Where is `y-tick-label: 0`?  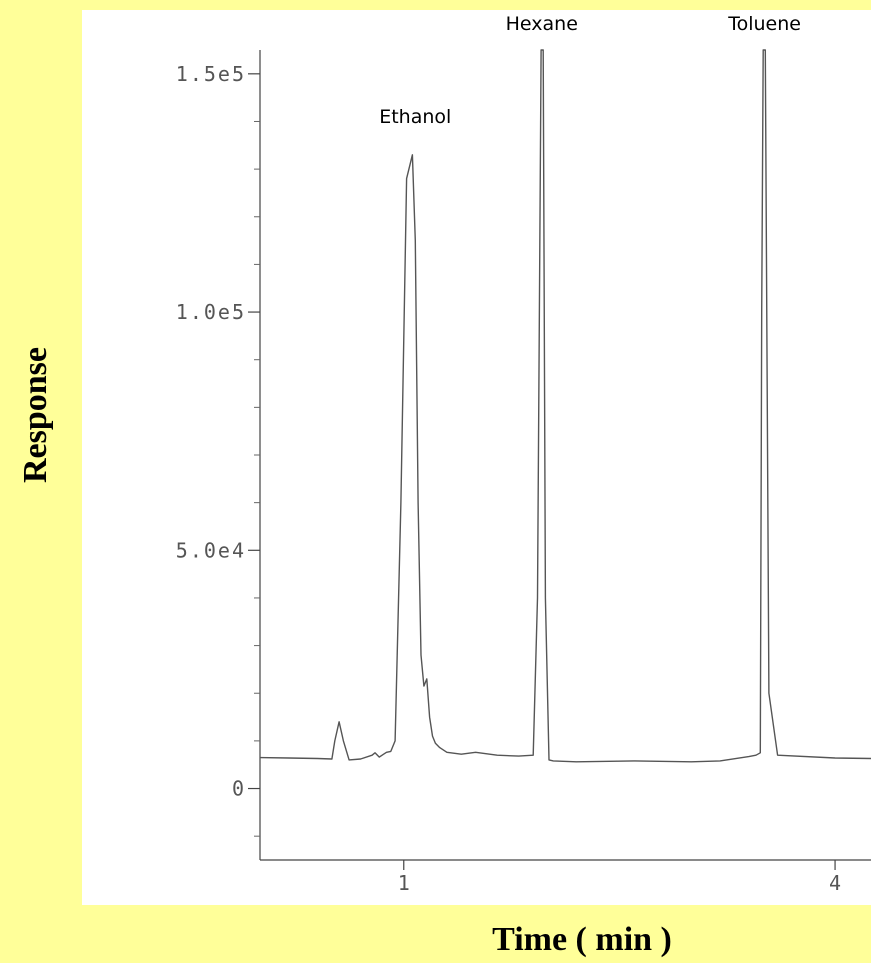 y-tick-label: 0 is located at coordinates (239, 789).